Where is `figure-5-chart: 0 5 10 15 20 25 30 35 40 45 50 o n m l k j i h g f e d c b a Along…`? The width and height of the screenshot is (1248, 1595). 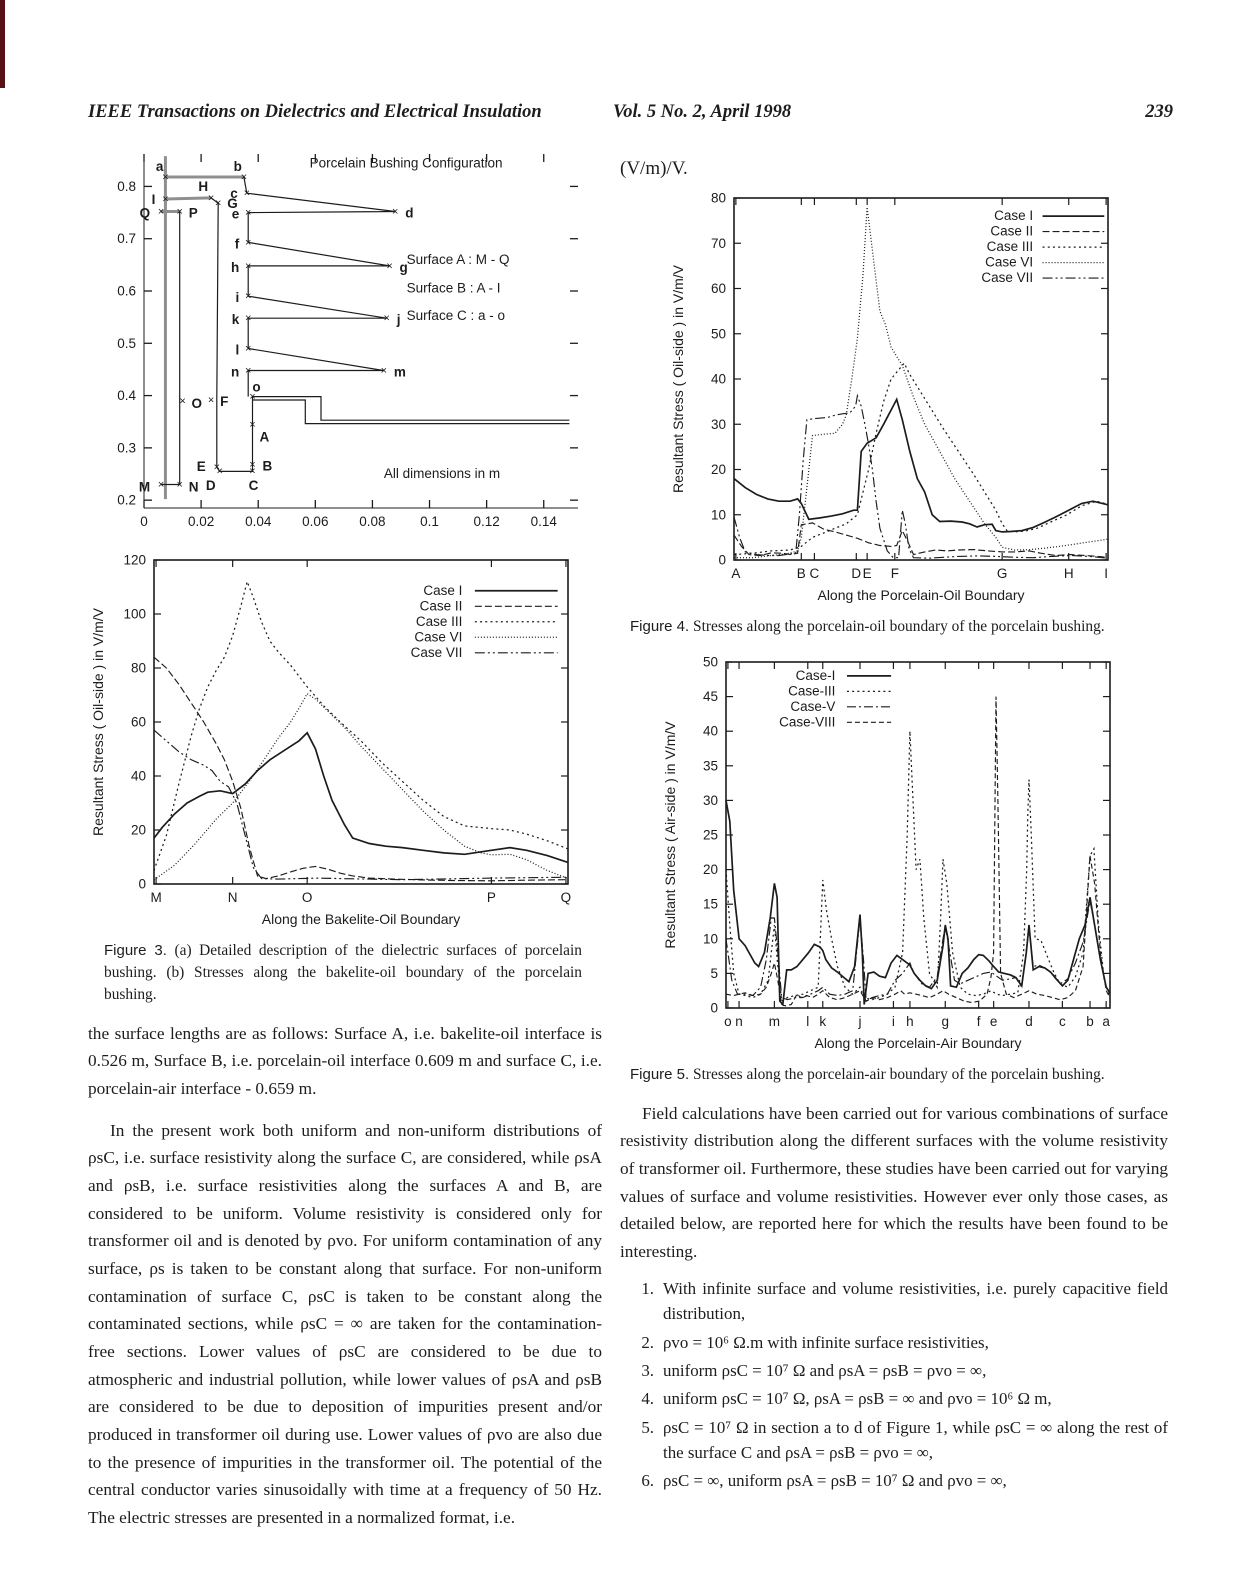
figure-5-chart: 0 5 10 15 20 25 30 35 40 45 50 o n m l k j i h g f e d c b a Along… is located at coordinates (886, 852).